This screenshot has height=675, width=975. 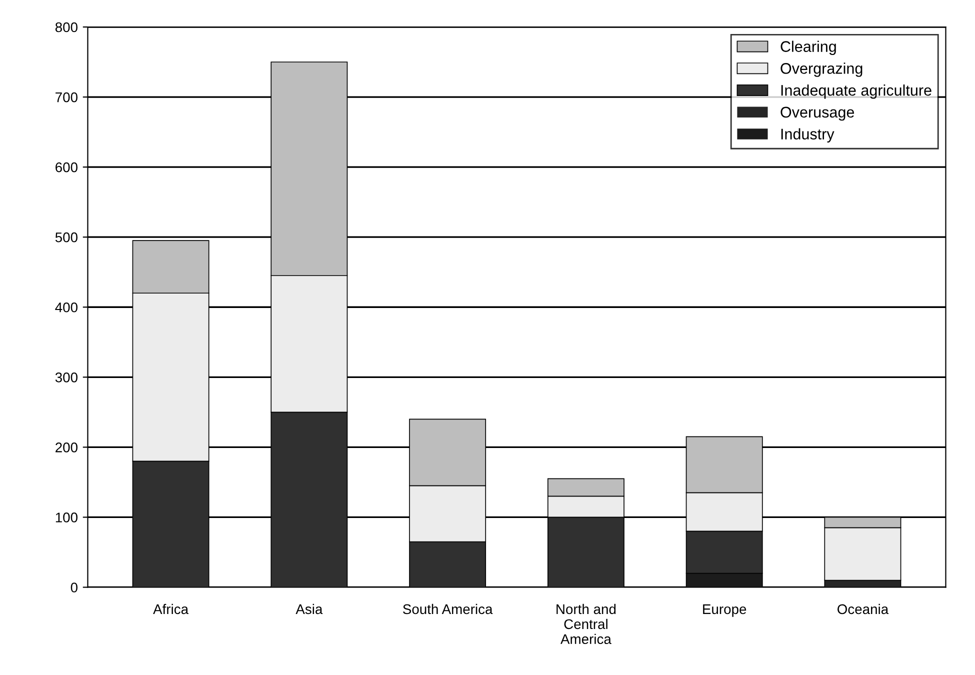 What do you see at coordinates (586, 624) in the screenshot?
I see `x-tick-label: North and Central America` at bounding box center [586, 624].